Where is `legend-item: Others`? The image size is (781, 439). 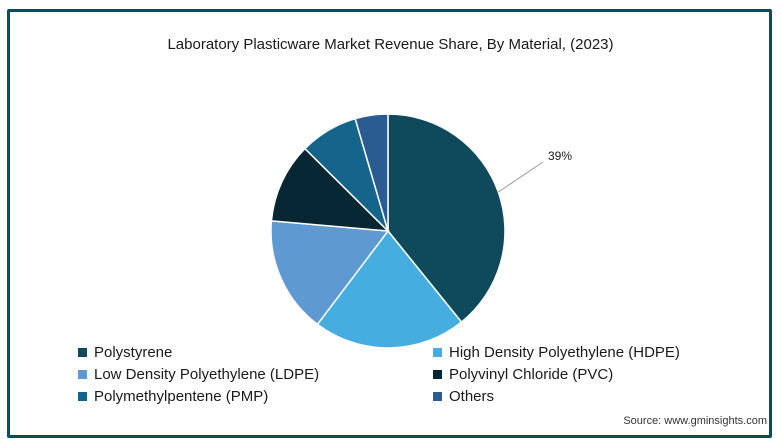
legend-item: Others is located at coordinates (575, 396).